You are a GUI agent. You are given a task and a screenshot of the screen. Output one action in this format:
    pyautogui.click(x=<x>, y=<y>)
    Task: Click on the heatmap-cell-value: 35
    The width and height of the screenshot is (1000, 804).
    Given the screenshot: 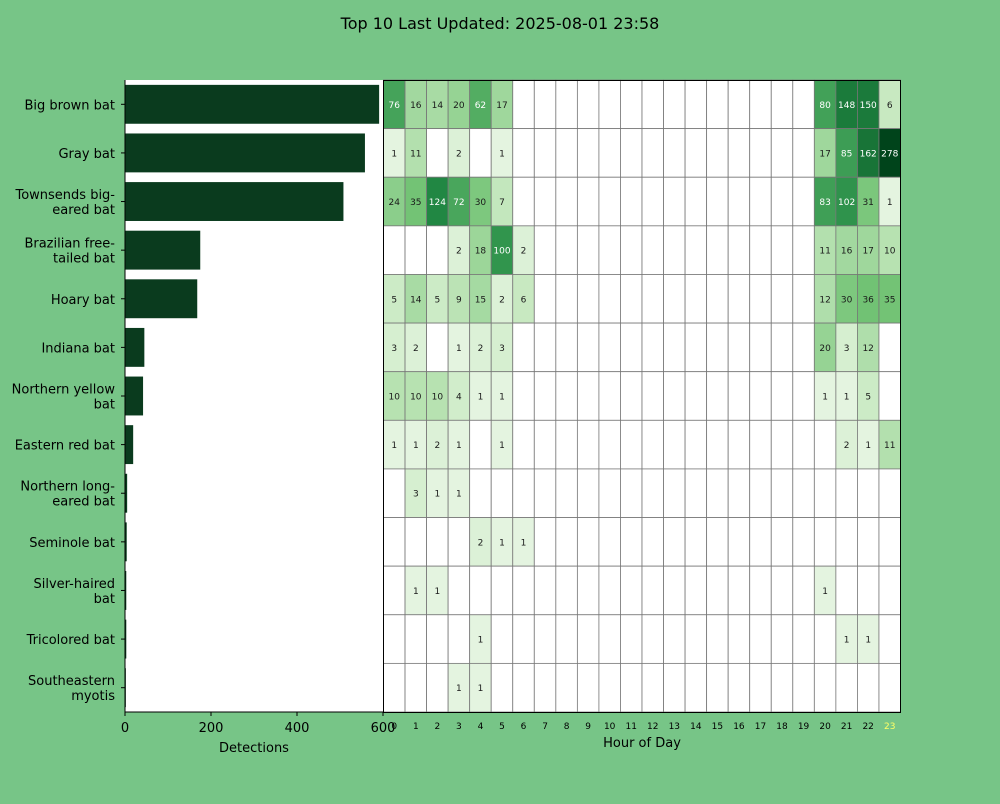 What is the action you would take?
    pyautogui.click(x=415, y=203)
    